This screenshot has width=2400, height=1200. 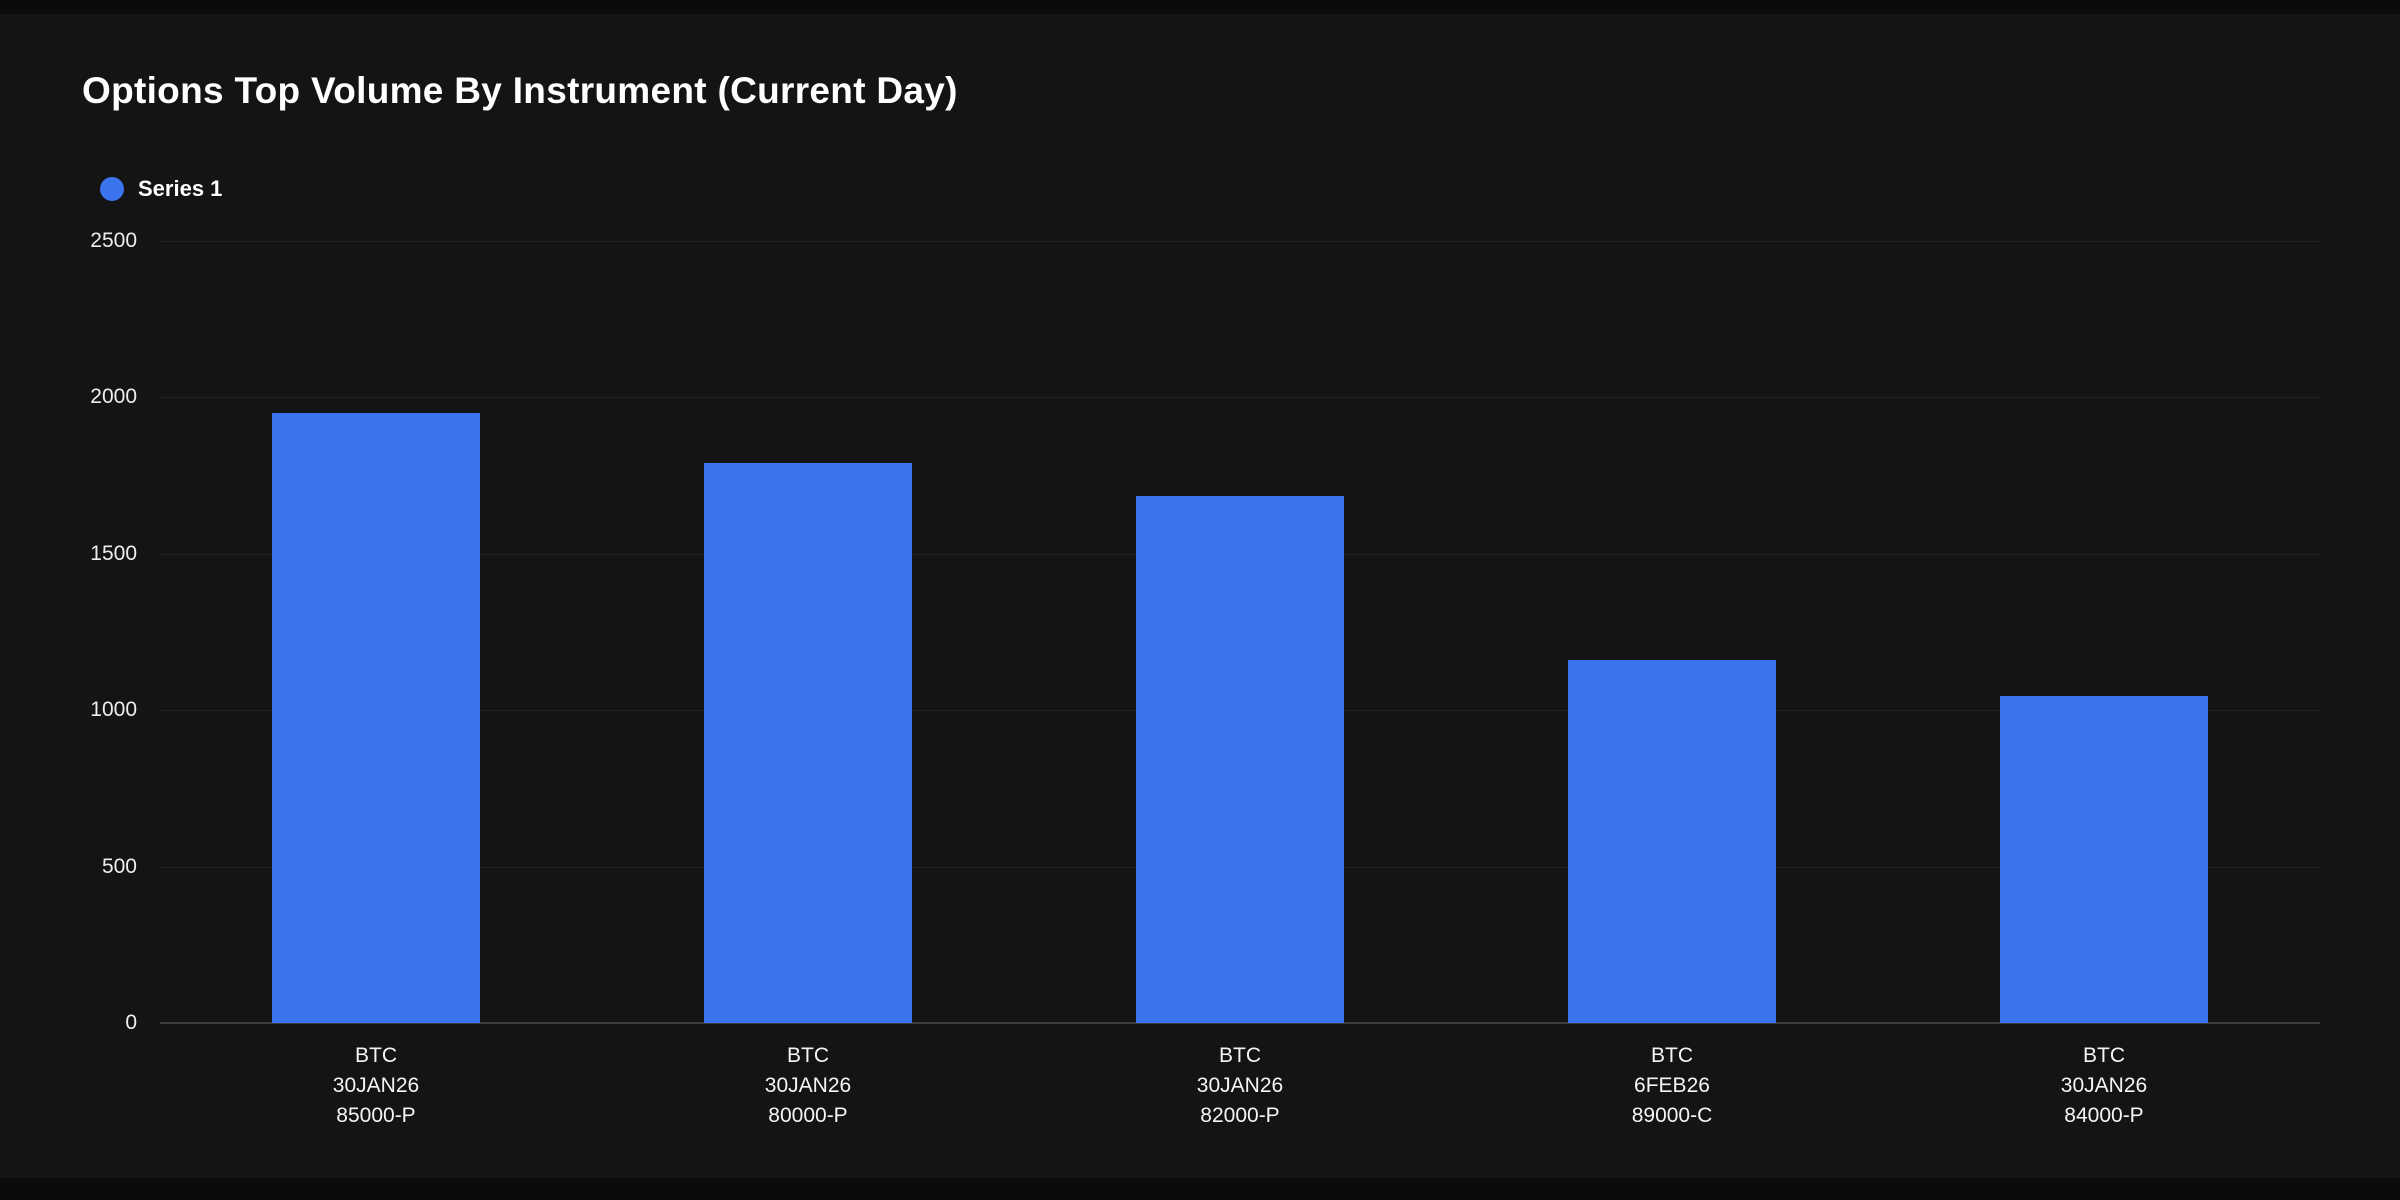 I want to click on legend-item: Series 1, so click(x=161, y=189).